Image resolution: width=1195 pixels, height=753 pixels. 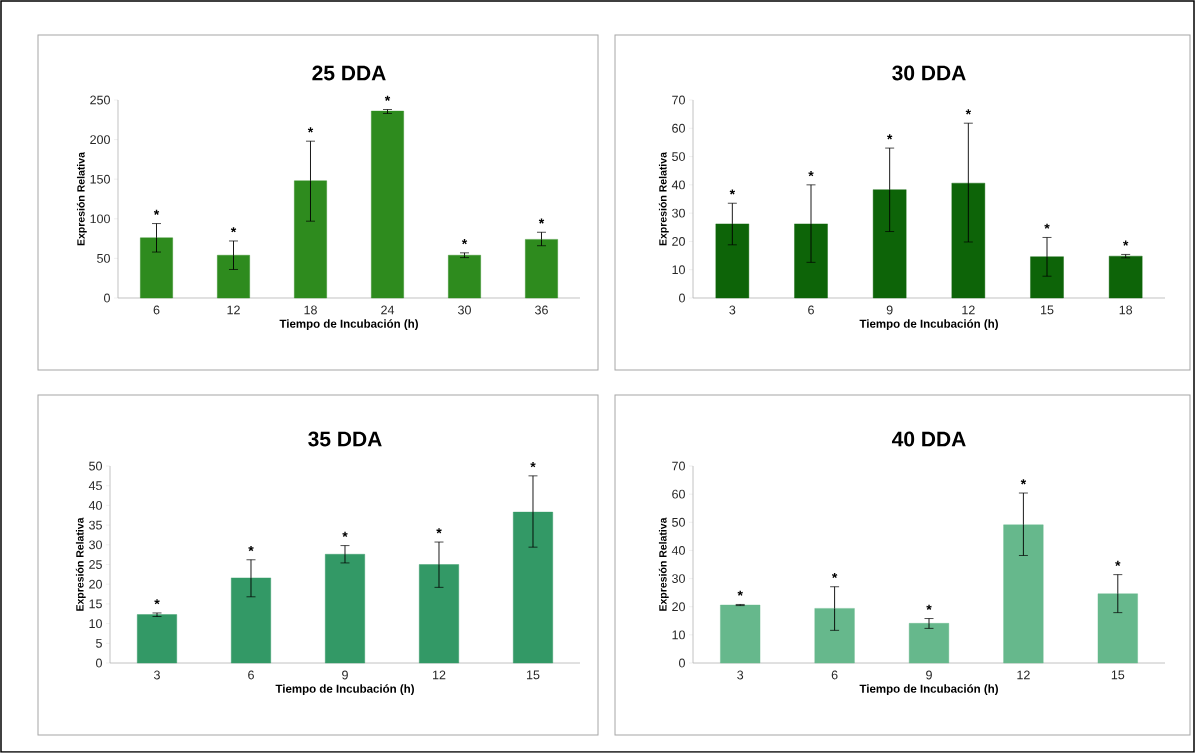 I want to click on y-tick-label: 15, so click(x=95, y=604).